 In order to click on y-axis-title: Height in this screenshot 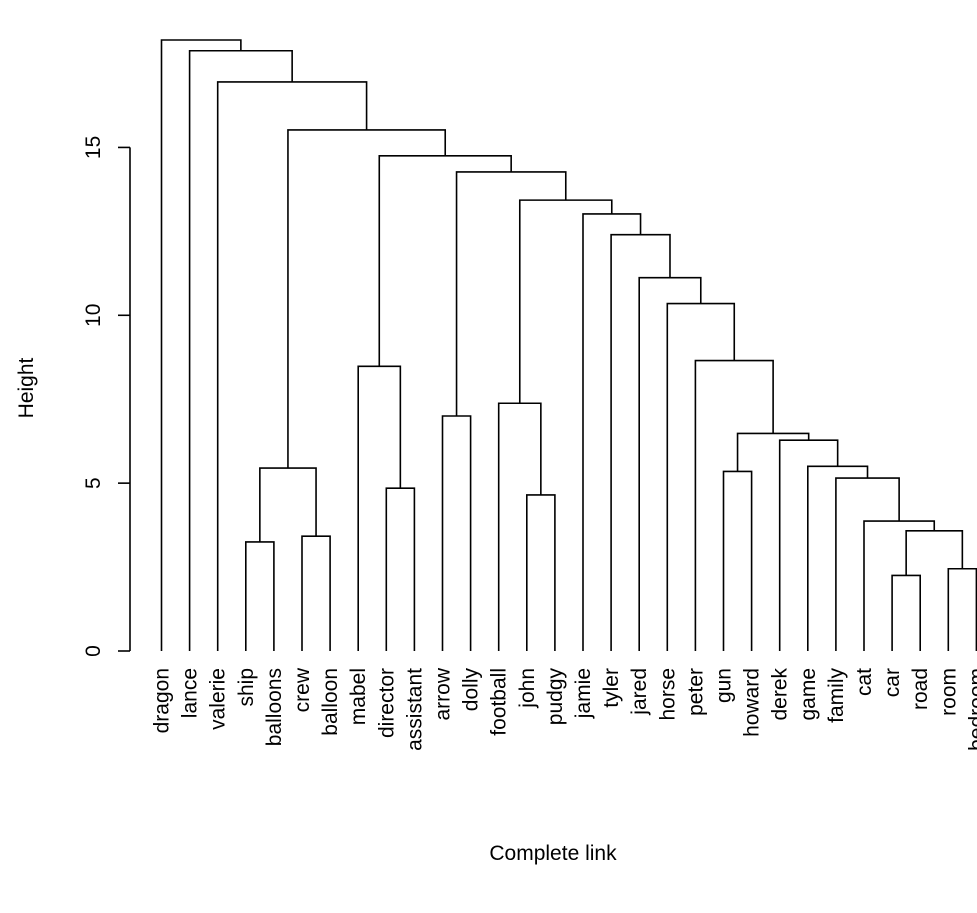, I will do `click(26, 387)`.